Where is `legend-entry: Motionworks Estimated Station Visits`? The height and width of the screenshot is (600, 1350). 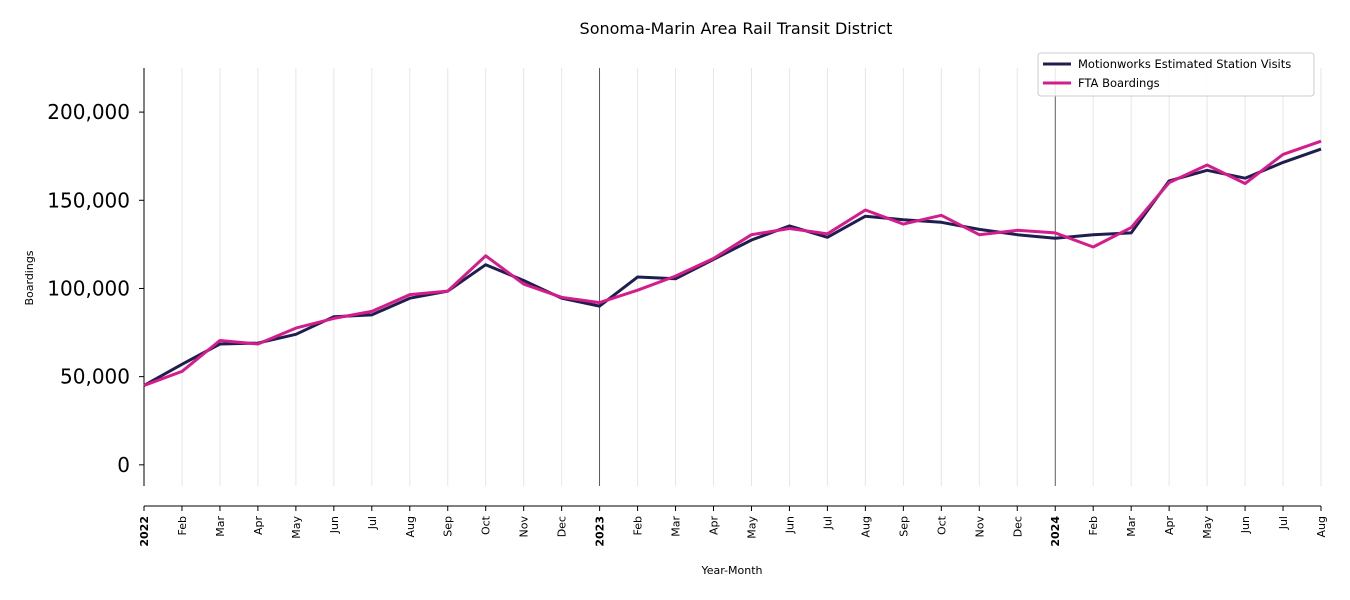 legend-entry: Motionworks Estimated Station Visits is located at coordinates (1184, 64).